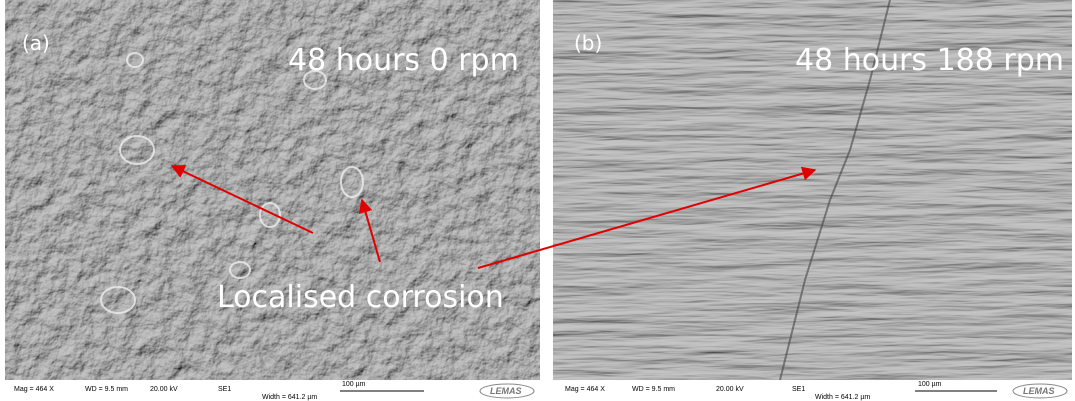  What do you see at coordinates (835, 190) in the screenshot?
I see `scratch` at bounding box center [835, 190].